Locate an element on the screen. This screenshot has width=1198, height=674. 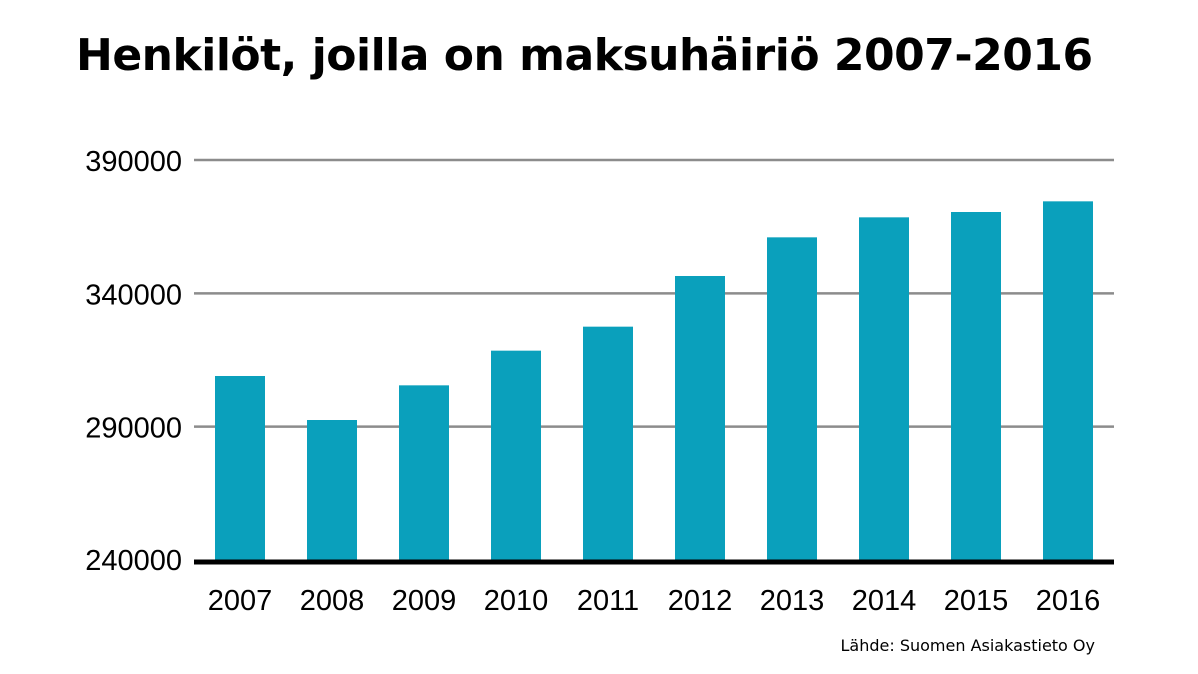
bar-2015 is located at coordinates (976, 386).